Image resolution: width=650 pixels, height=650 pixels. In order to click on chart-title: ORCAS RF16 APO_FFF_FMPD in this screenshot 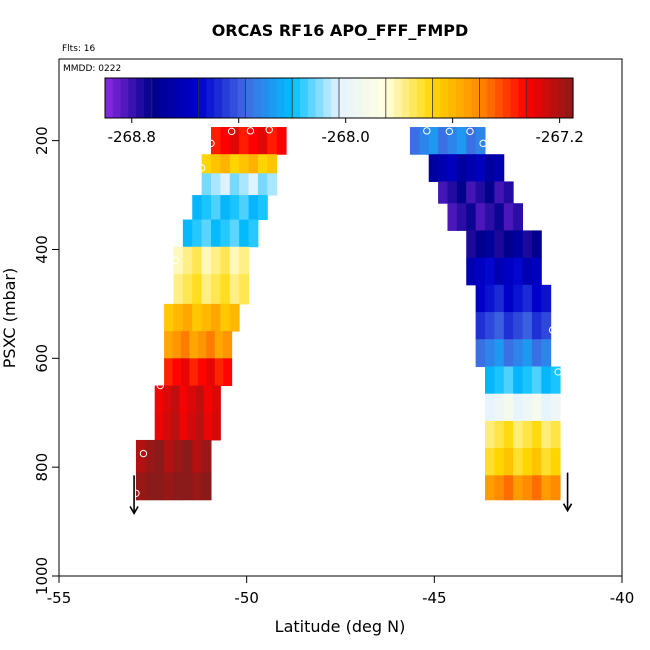, I will do `click(340, 30)`.